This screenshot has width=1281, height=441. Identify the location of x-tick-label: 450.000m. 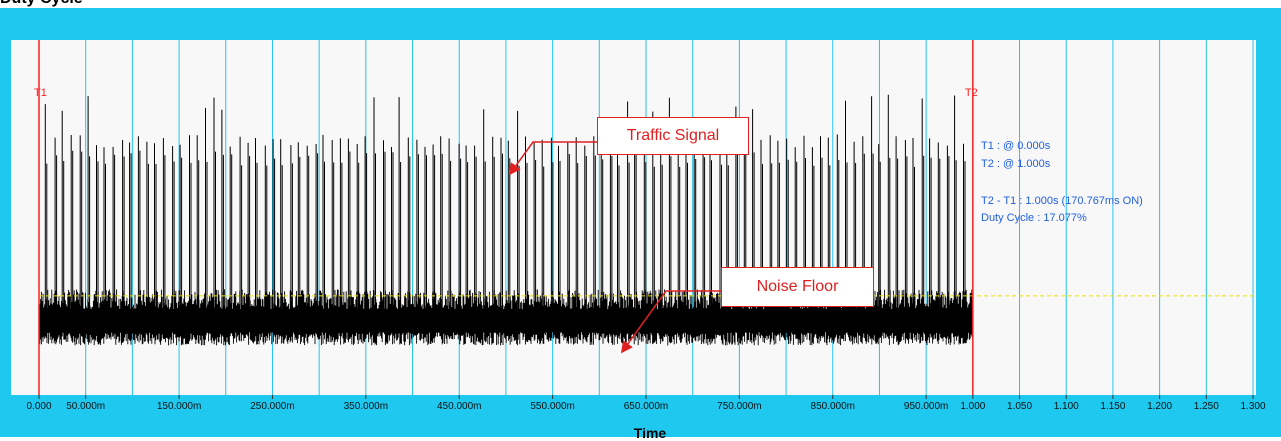
(459, 406).